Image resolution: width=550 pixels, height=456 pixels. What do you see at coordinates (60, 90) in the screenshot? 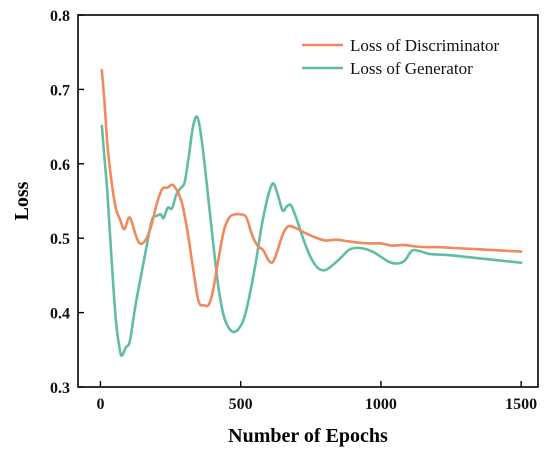
I see `y-tick-label: 0.7` at bounding box center [60, 90].